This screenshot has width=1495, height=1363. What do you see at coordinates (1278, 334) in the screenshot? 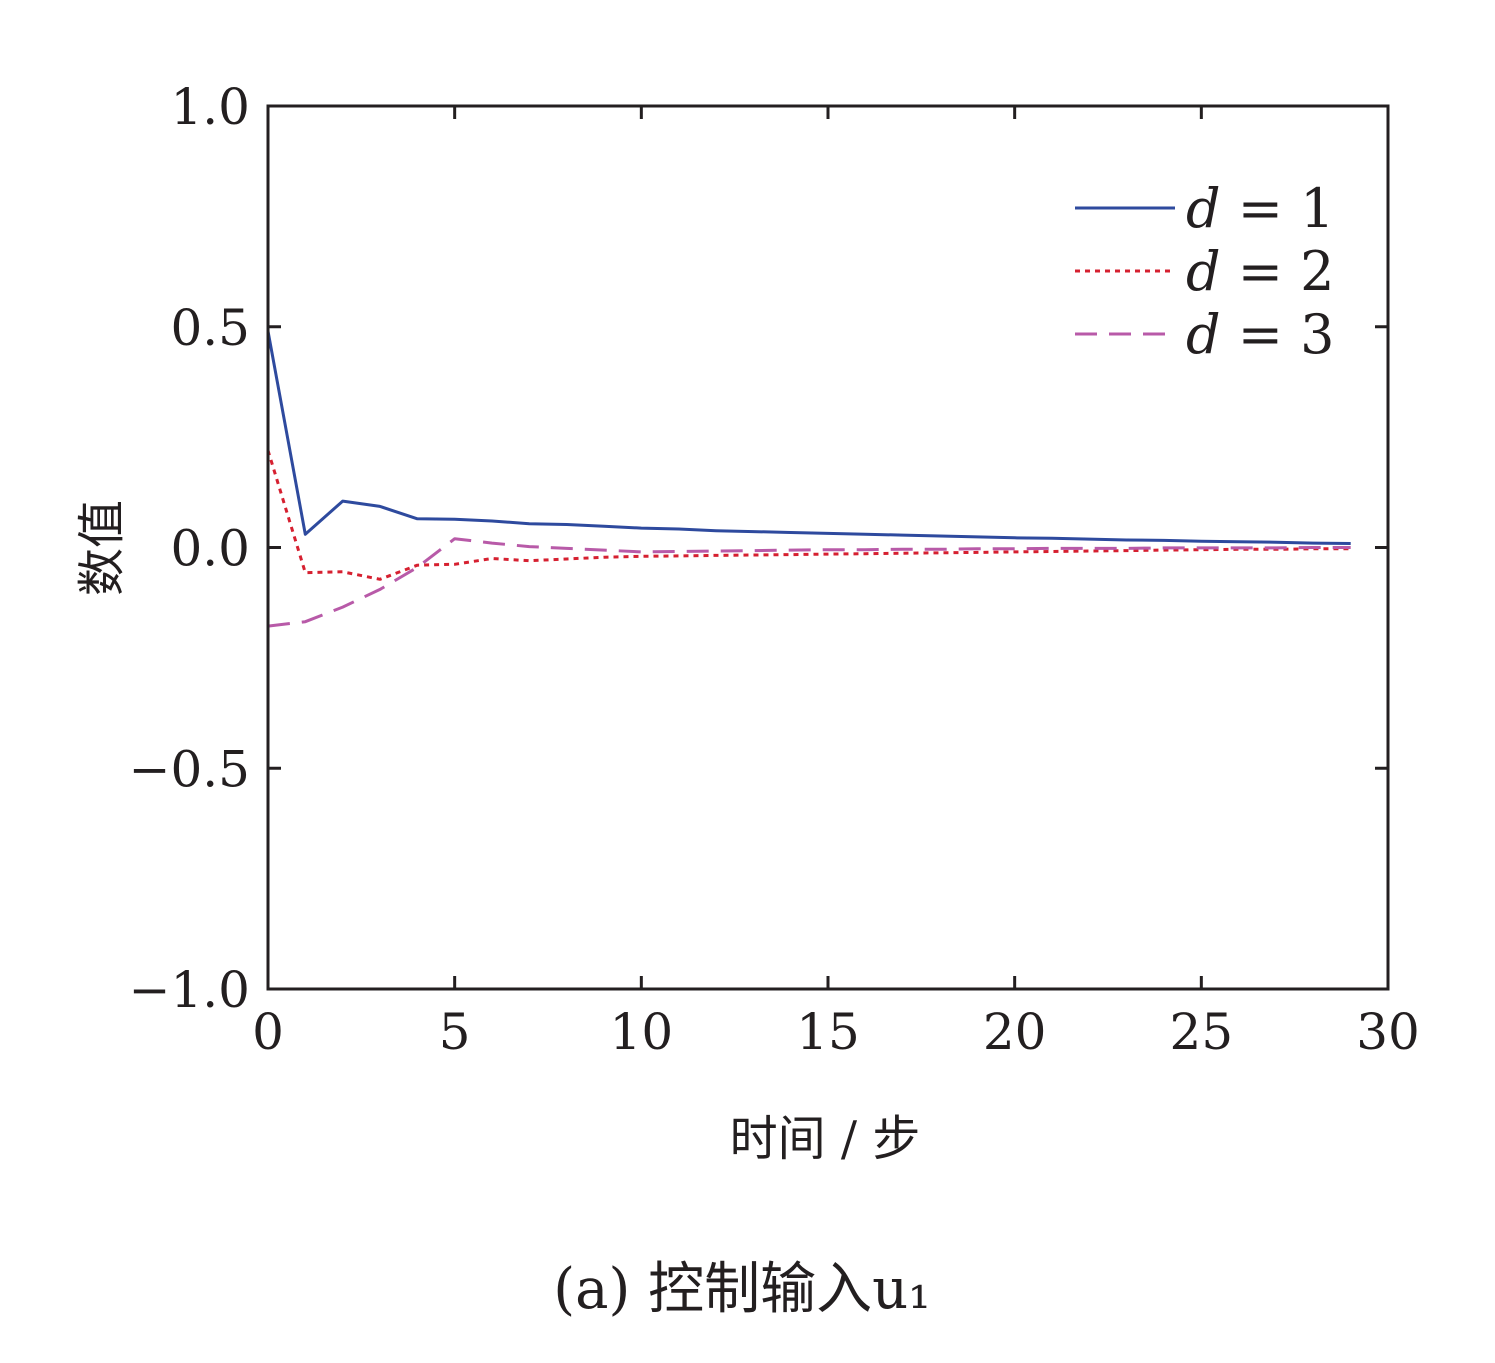
I see `legend-value: = 3` at bounding box center [1278, 334].